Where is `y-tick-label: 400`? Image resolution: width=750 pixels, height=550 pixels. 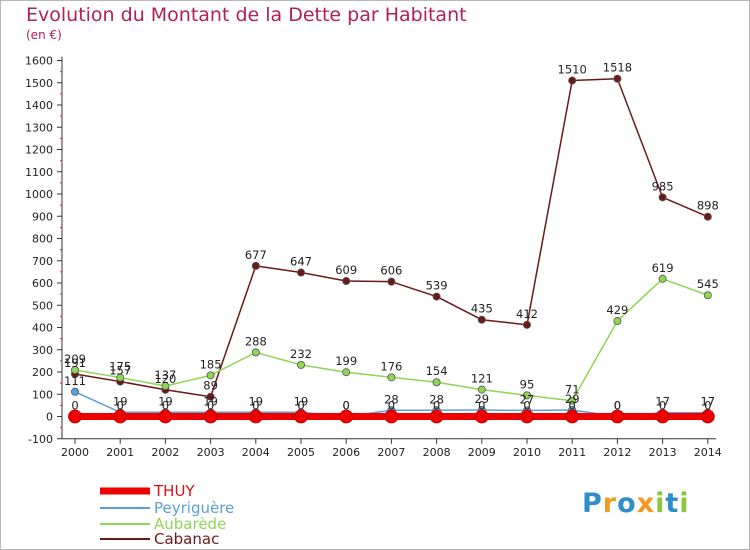 y-tick-label: 400 is located at coordinates (42, 328).